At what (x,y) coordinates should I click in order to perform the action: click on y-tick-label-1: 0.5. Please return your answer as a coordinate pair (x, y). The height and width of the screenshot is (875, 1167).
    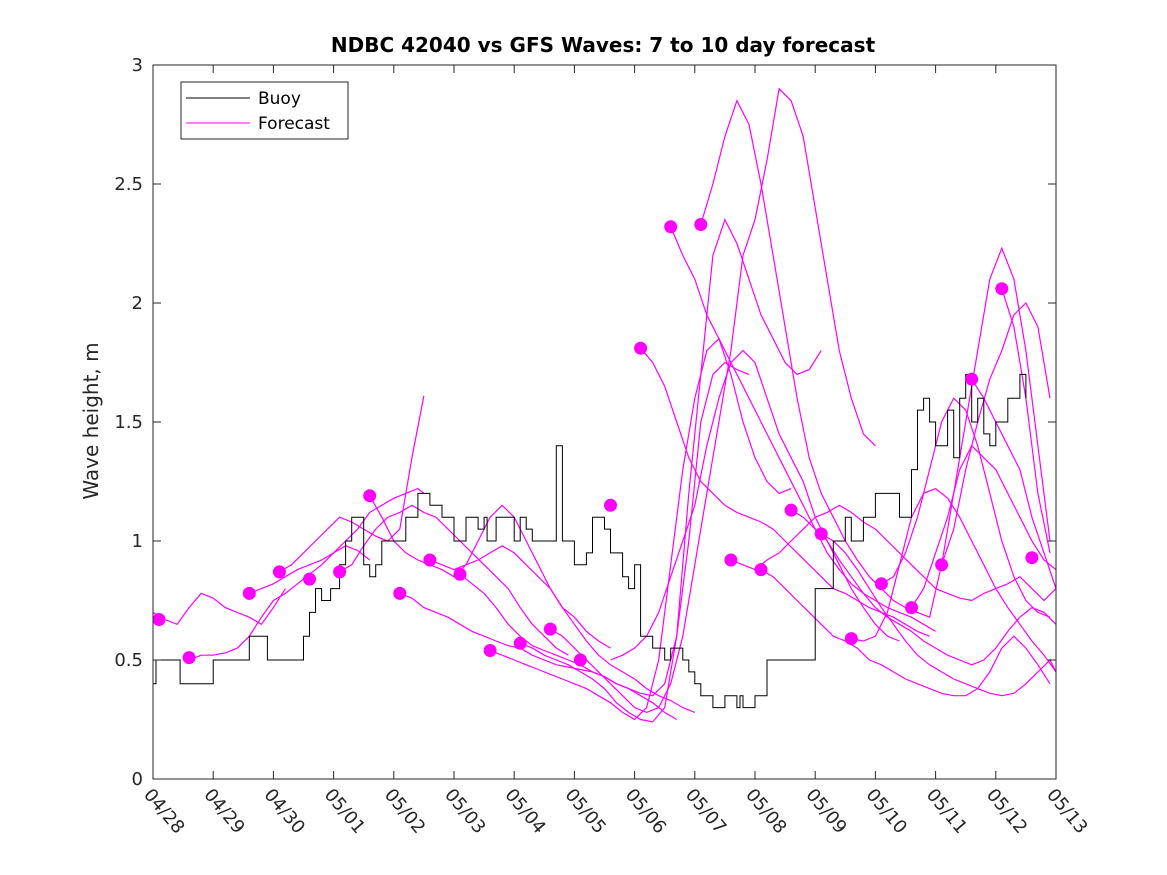
    Looking at the image, I should click on (128, 660).